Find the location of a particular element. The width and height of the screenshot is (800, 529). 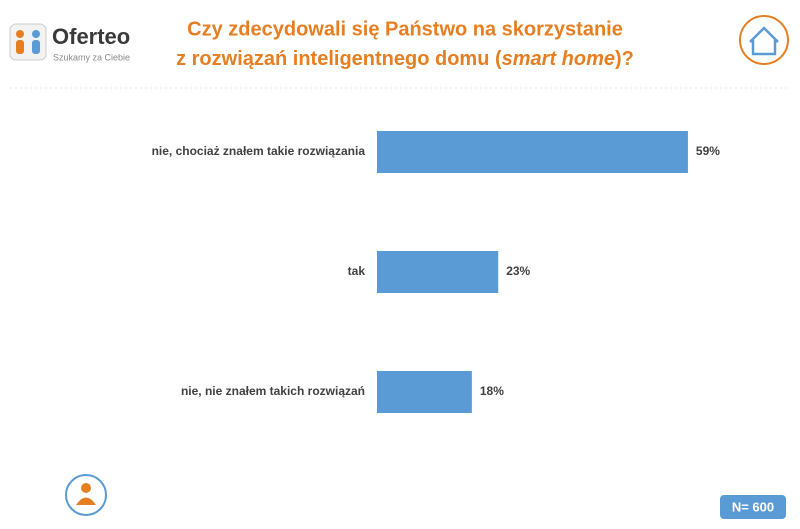

sample-badge is located at coordinates (753, 507).